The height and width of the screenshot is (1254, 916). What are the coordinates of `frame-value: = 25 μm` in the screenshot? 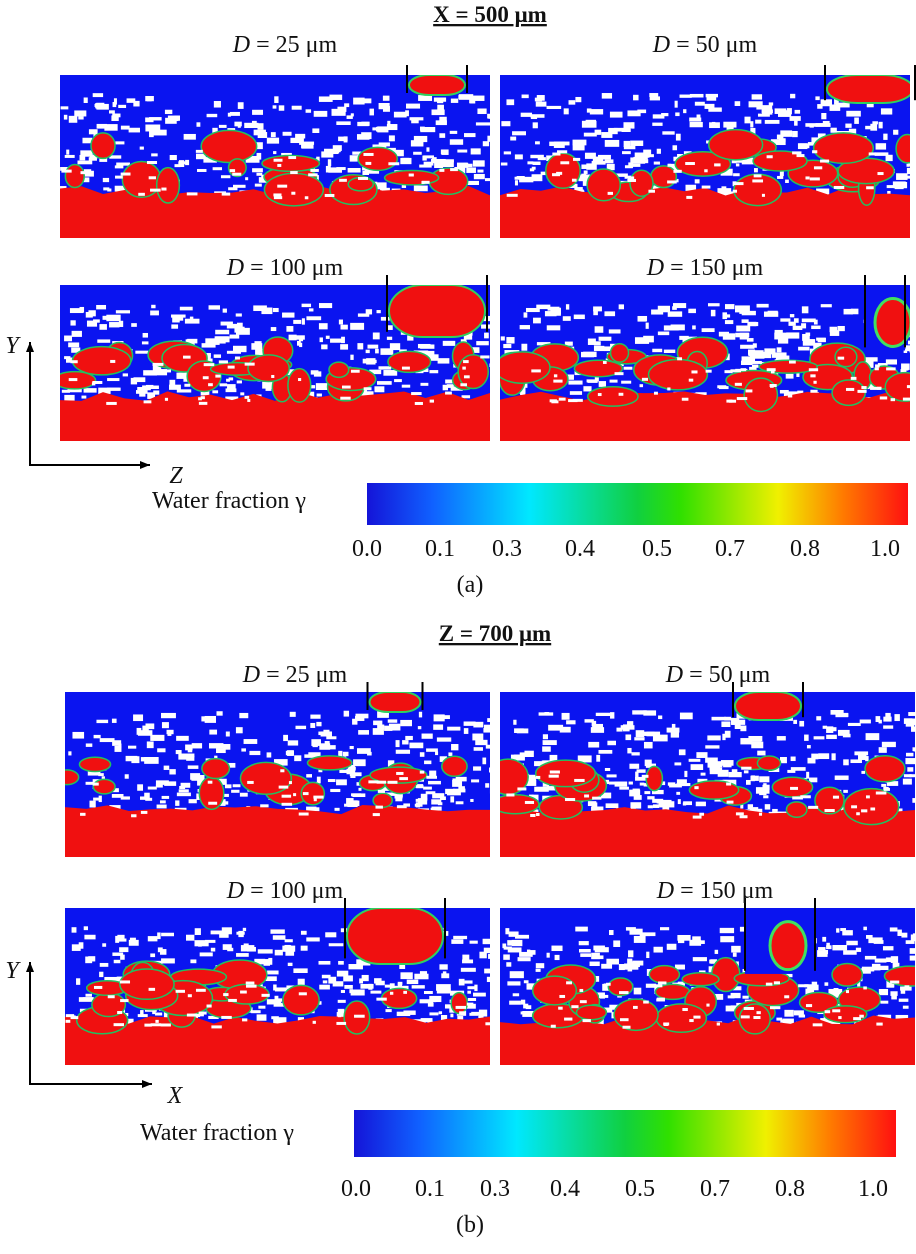 It's located at (303, 675).